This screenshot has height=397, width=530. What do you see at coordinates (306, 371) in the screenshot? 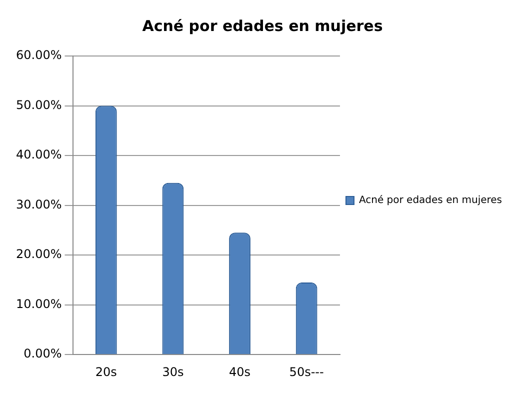
I see `x-tick-label: 50s---` at bounding box center [306, 371].